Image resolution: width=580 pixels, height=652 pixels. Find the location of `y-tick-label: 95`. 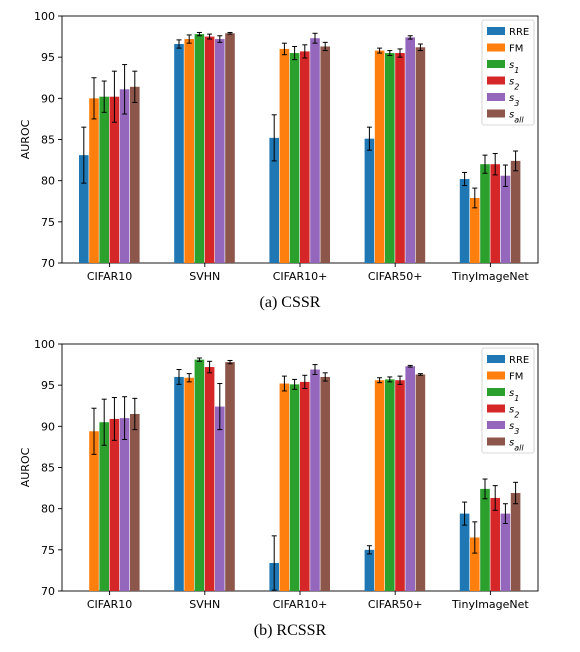

y-tick-label: 95 is located at coordinates (48, 385).